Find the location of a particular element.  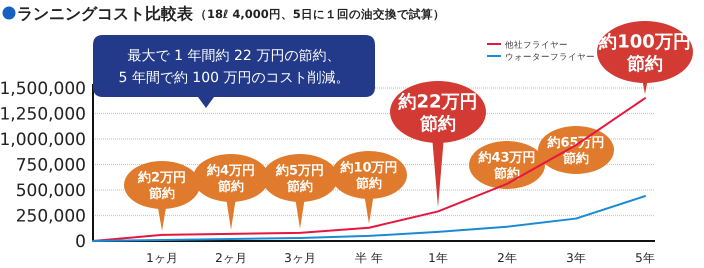

x-tick-label: 1年 is located at coordinates (438, 258).